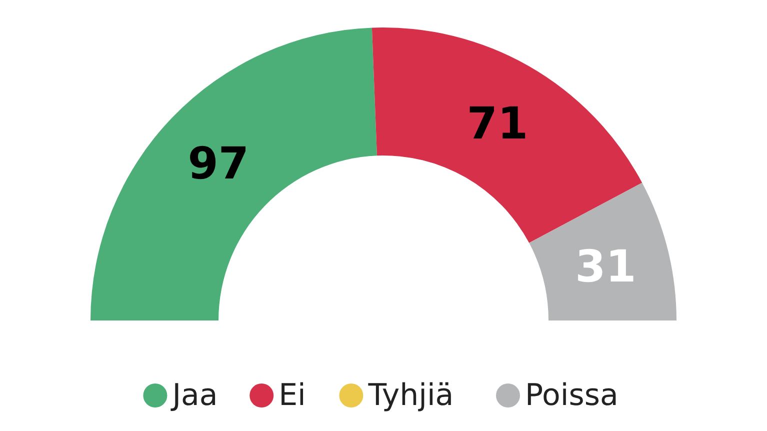 This screenshot has height=431, width=767. Describe the element at coordinates (605, 267) in the screenshot. I see `data-label: 31` at that location.